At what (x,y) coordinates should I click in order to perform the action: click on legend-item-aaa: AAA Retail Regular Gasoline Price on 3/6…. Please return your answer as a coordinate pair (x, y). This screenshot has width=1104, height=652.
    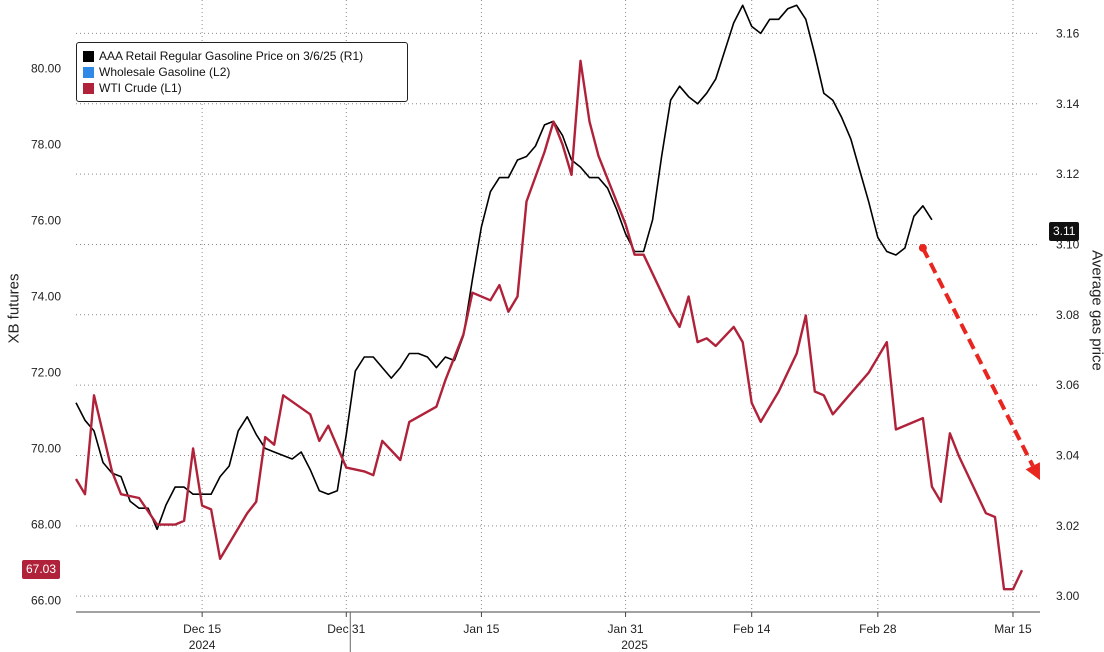
    Looking at the image, I should click on (242, 56).